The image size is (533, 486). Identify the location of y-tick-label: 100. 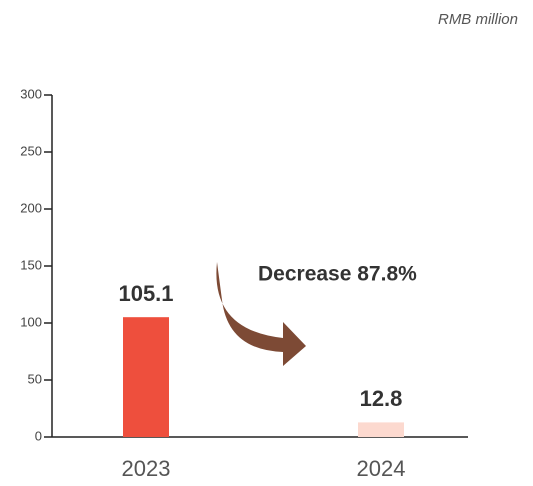
(31, 321).